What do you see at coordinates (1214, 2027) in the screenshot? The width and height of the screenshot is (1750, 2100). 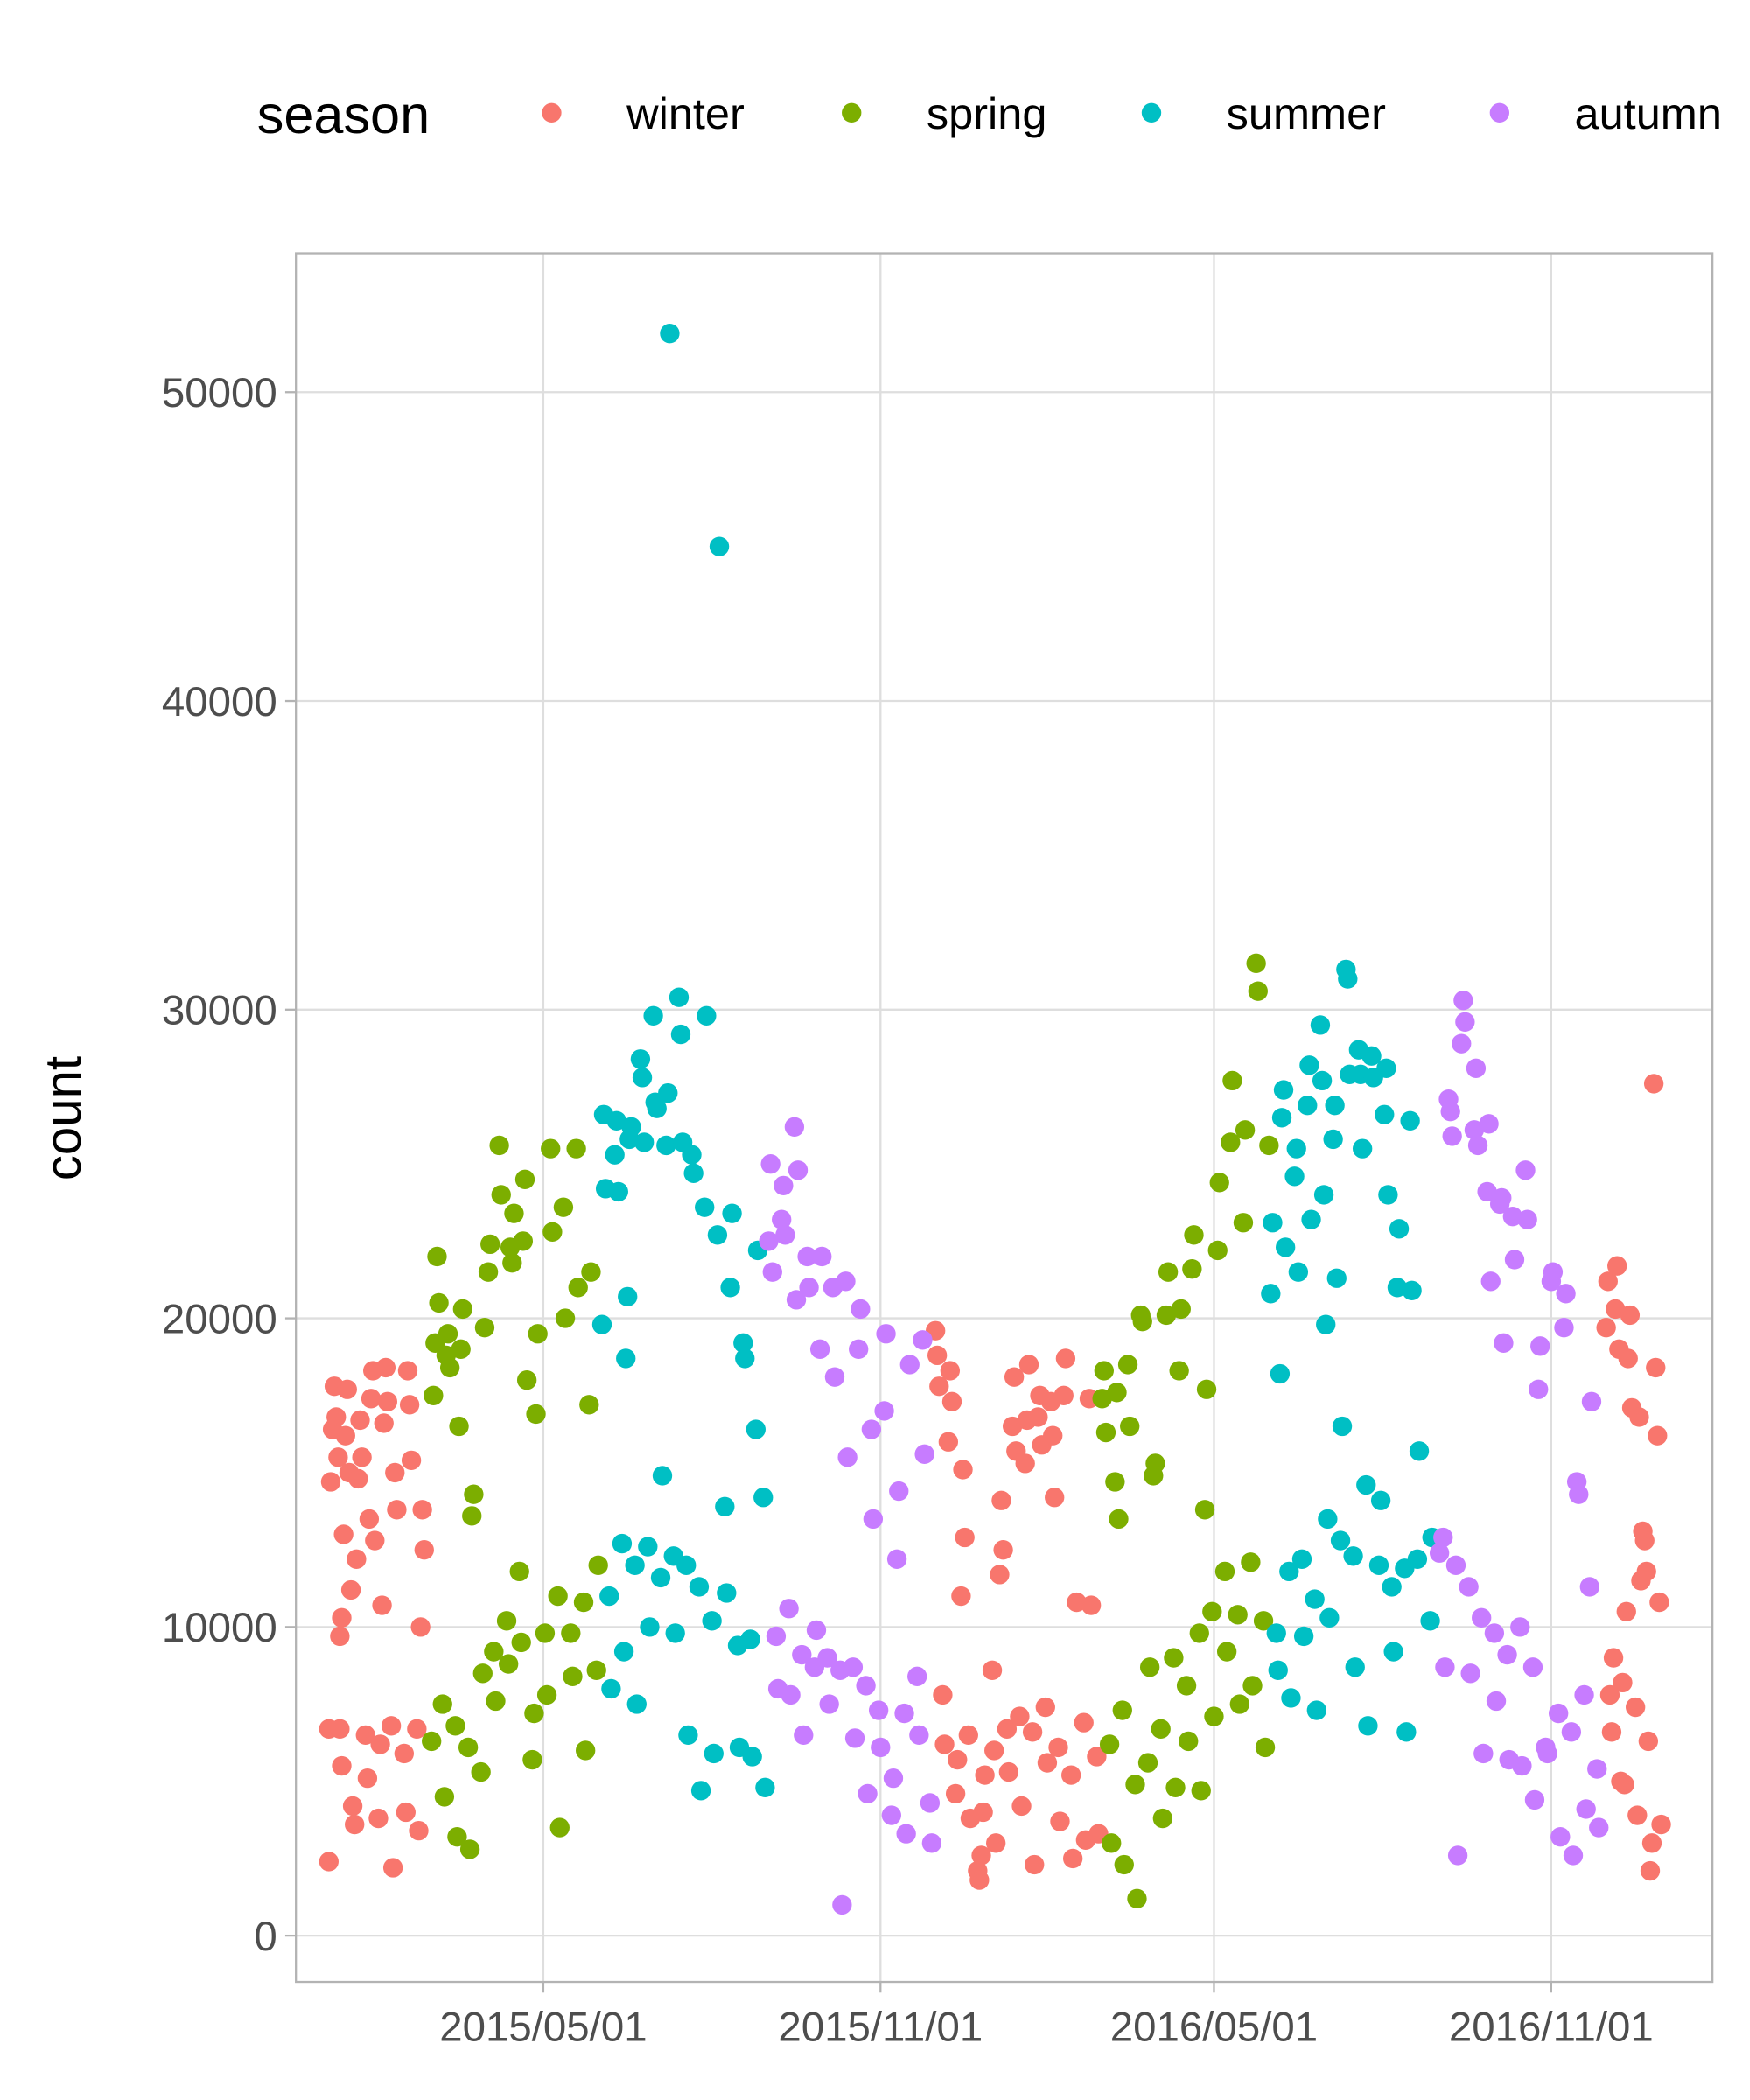 I see `x-tick-label: 2016/05/01` at bounding box center [1214, 2027].